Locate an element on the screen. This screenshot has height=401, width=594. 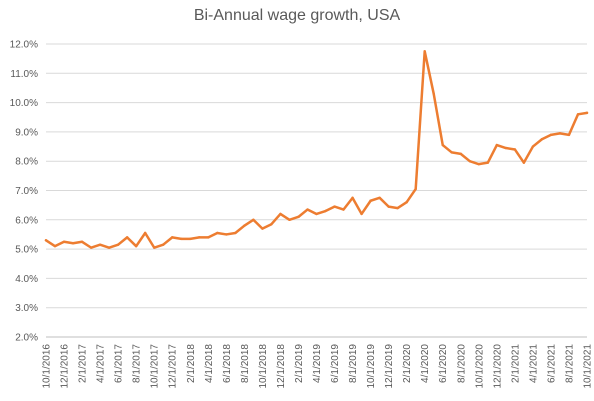
x-tick-label: 8/1/2020 is located at coordinates (461, 363).